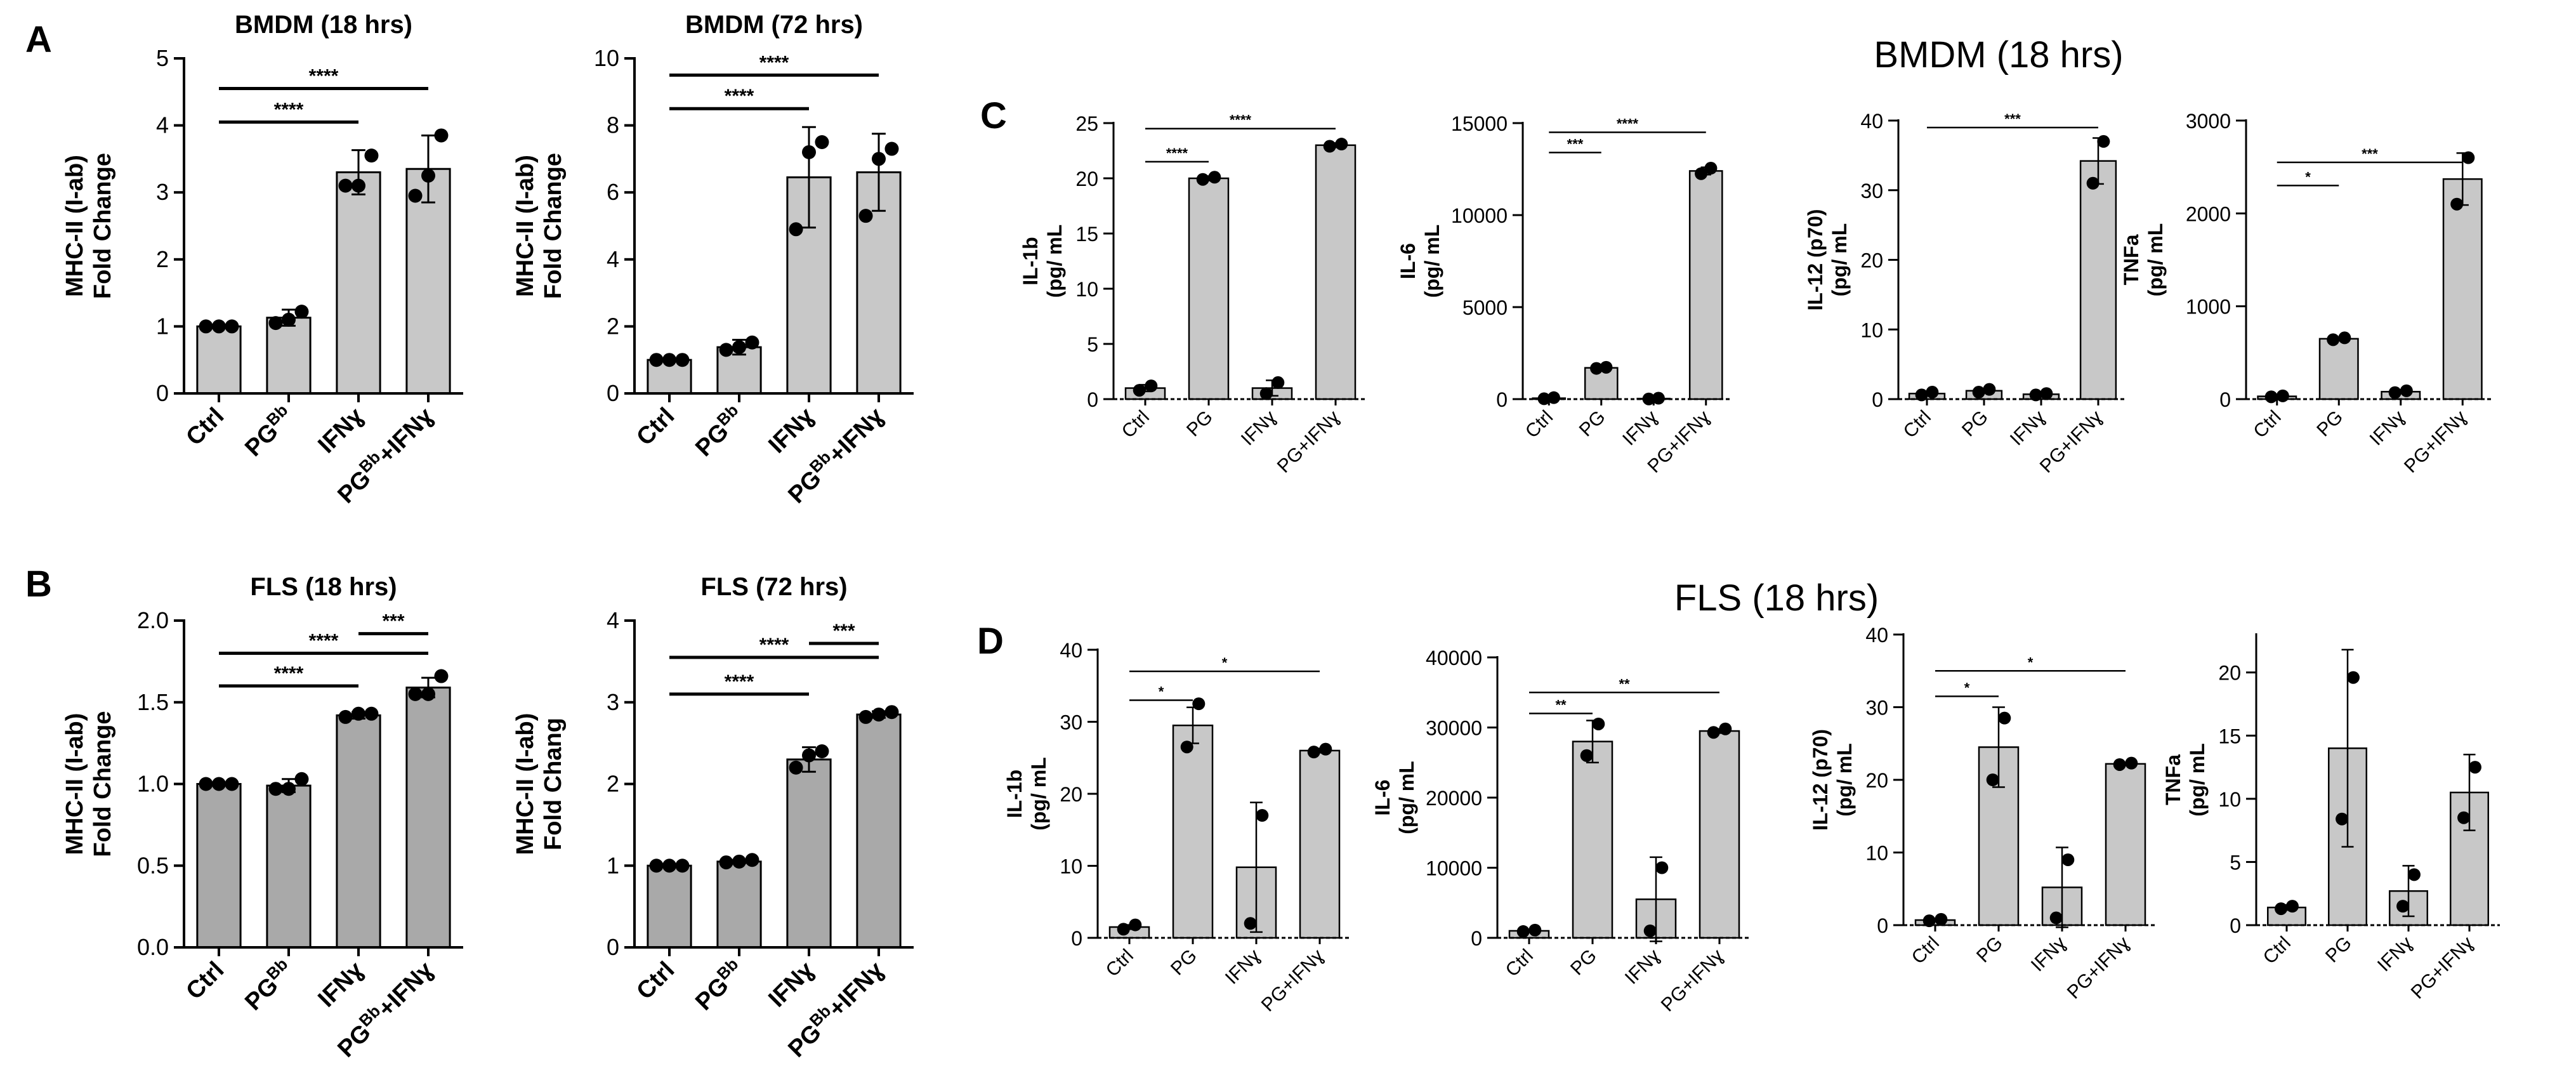 Image resolution: width=2576 pixels, height=1073 pixels. I want to click on y-axis-label-line: (pg/ mL, so click(1054, 261).